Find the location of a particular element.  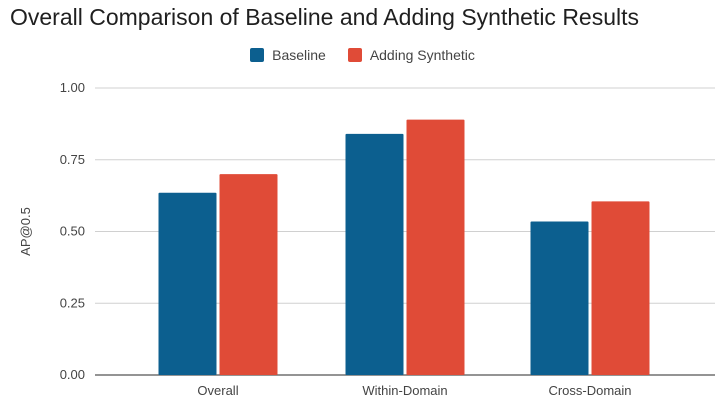

y-tick-label: 0.00 is located at coordinates (72, 374).